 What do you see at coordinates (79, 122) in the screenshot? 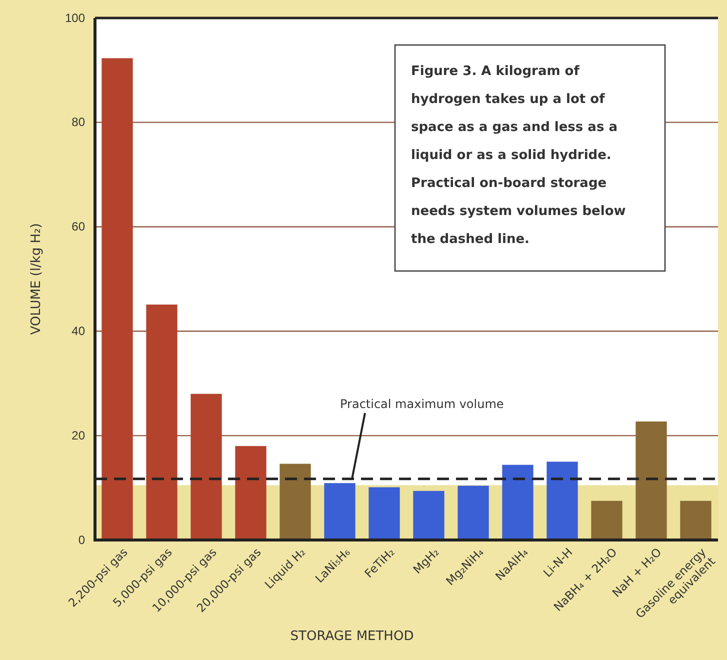
I see `y-tick-label: 80` at bounding box center [79, 122].